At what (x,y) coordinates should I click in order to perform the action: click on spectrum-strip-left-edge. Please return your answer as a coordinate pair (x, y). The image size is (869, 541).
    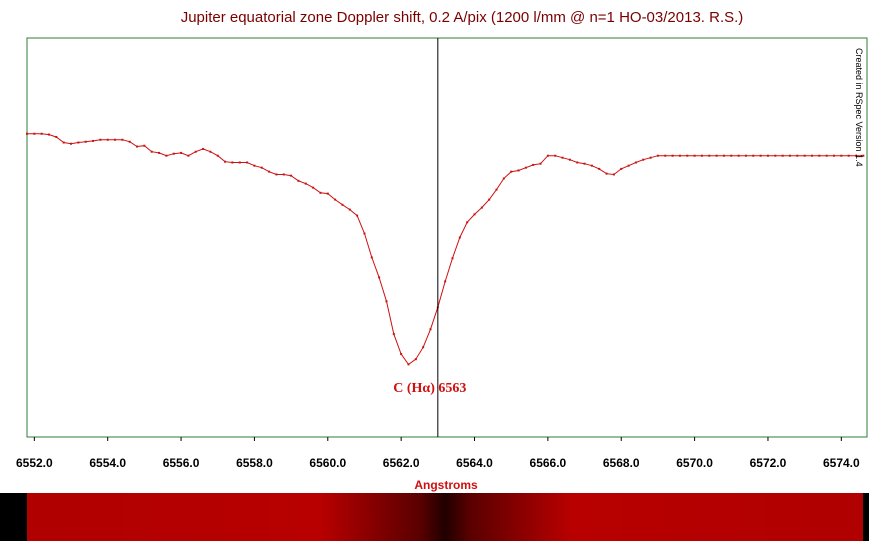
    Looking at the image, I should click on (13, 517).